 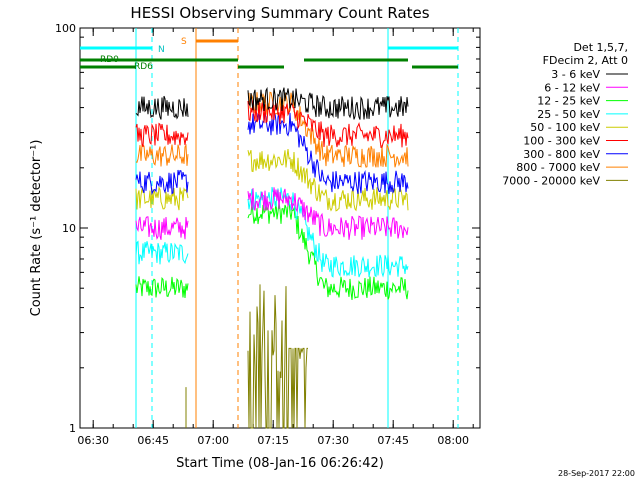 I want to click on x-tick-label: 08:00, so click(x=453, y=440).